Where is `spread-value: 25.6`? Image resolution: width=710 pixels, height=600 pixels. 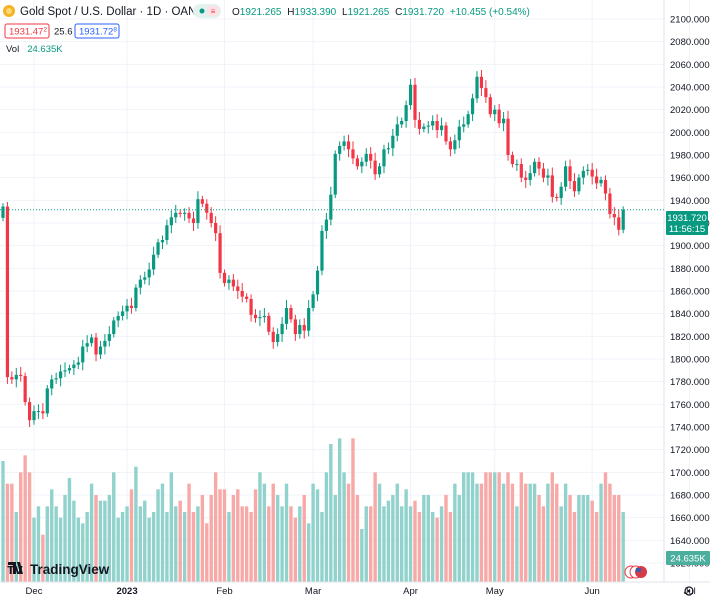 spread-value: 25.6 is located at coordinates (63, 32).